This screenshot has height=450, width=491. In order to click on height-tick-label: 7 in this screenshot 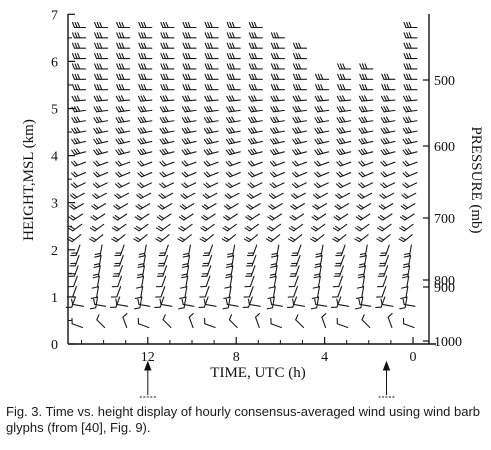, I will do `click(54, 15)`.